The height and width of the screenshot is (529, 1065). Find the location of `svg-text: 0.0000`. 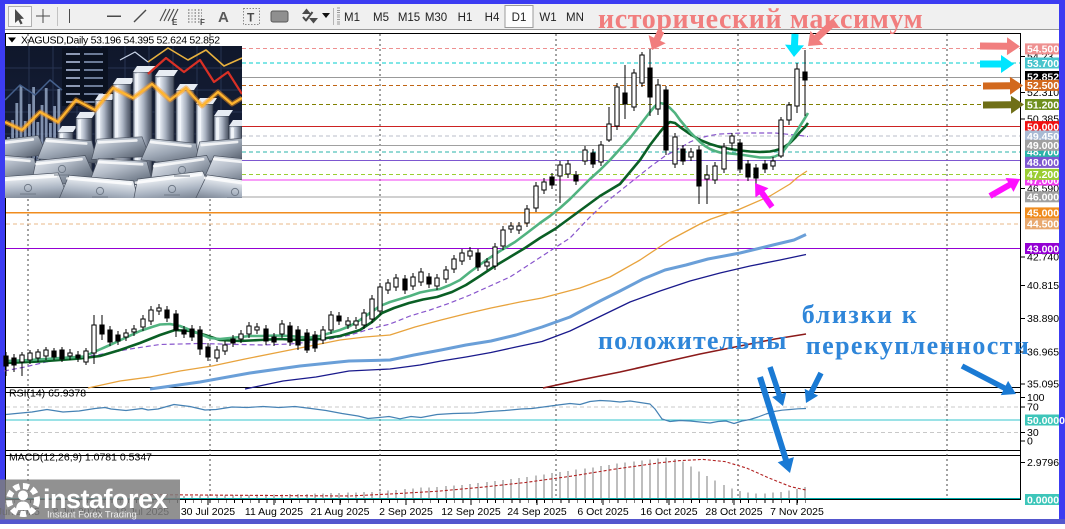

svg-text: 0.0000 is located at coordinates (1043, 500).